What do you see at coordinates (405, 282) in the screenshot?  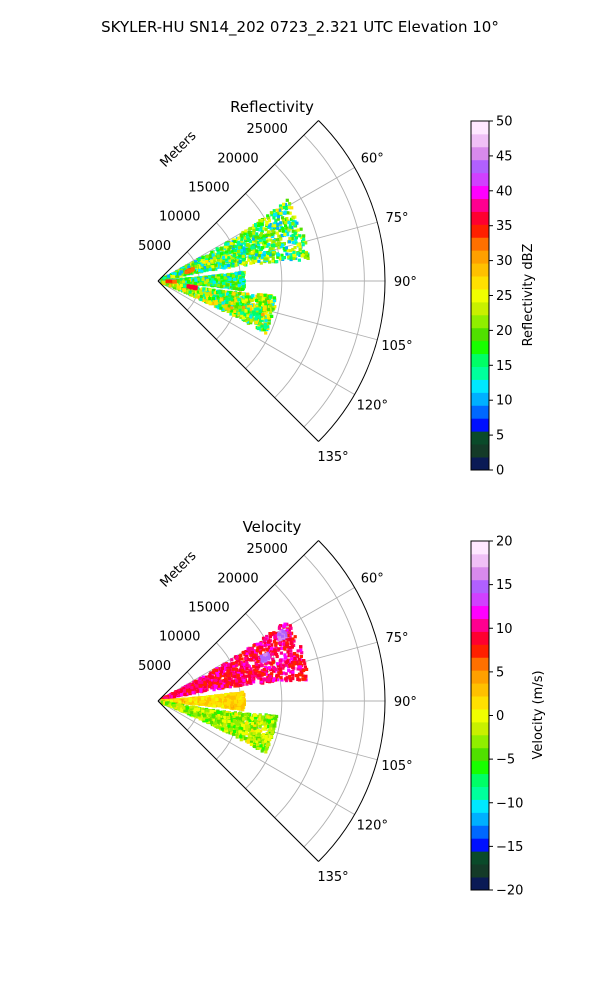 I see `azimuth-tick-label: 90°` at bounding box center [405, 282].